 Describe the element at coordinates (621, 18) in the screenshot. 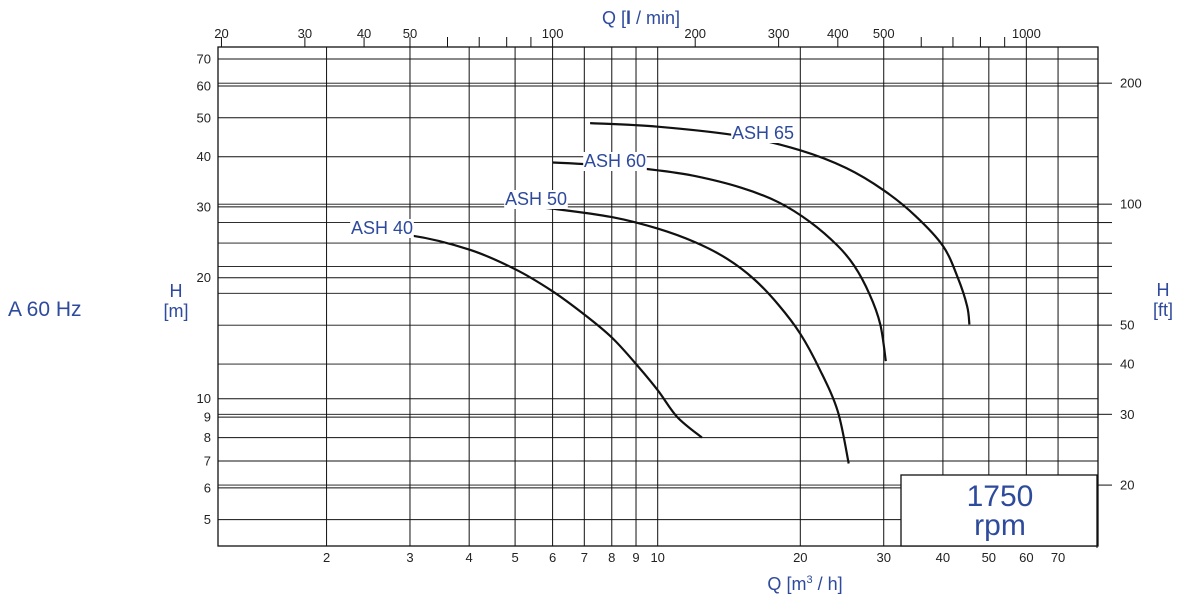

I see `x2-axis-bracket: [` at that location.